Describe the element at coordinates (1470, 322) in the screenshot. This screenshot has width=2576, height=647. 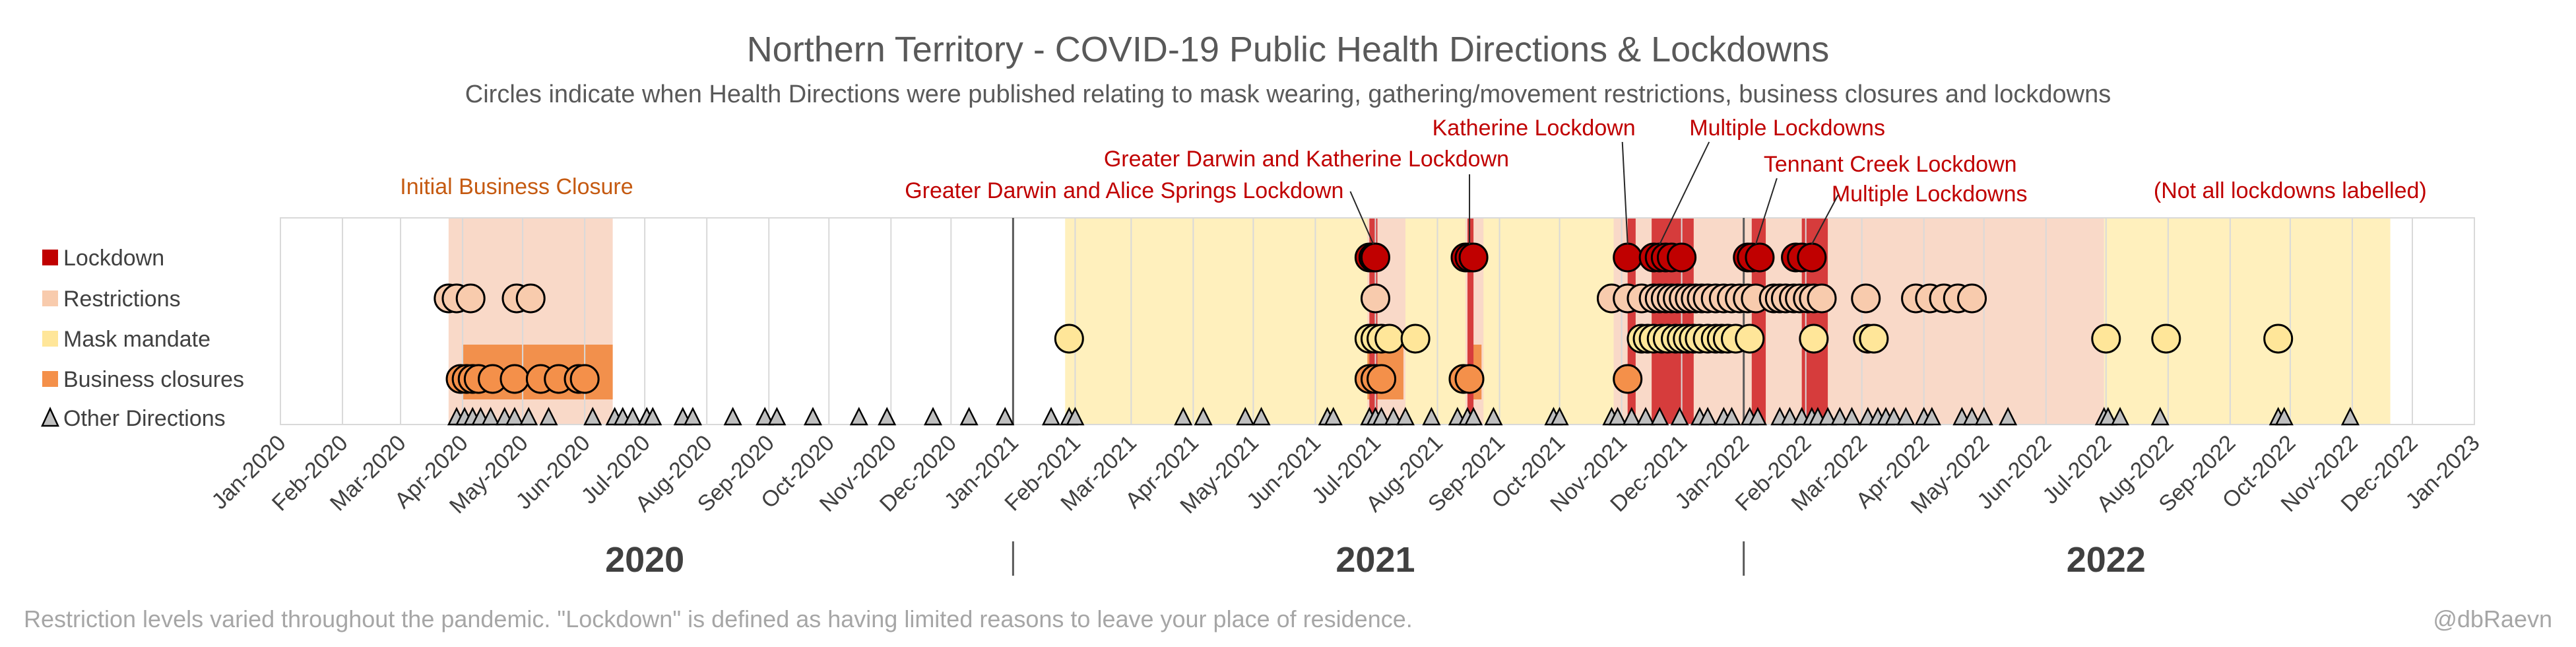
I see `band-lockdown` at that location.